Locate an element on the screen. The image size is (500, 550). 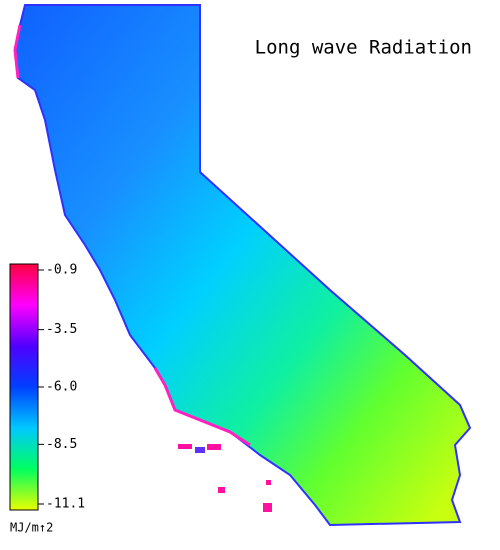
colorbar-tick-label: -8.5 is located at coordinates (61, 444).